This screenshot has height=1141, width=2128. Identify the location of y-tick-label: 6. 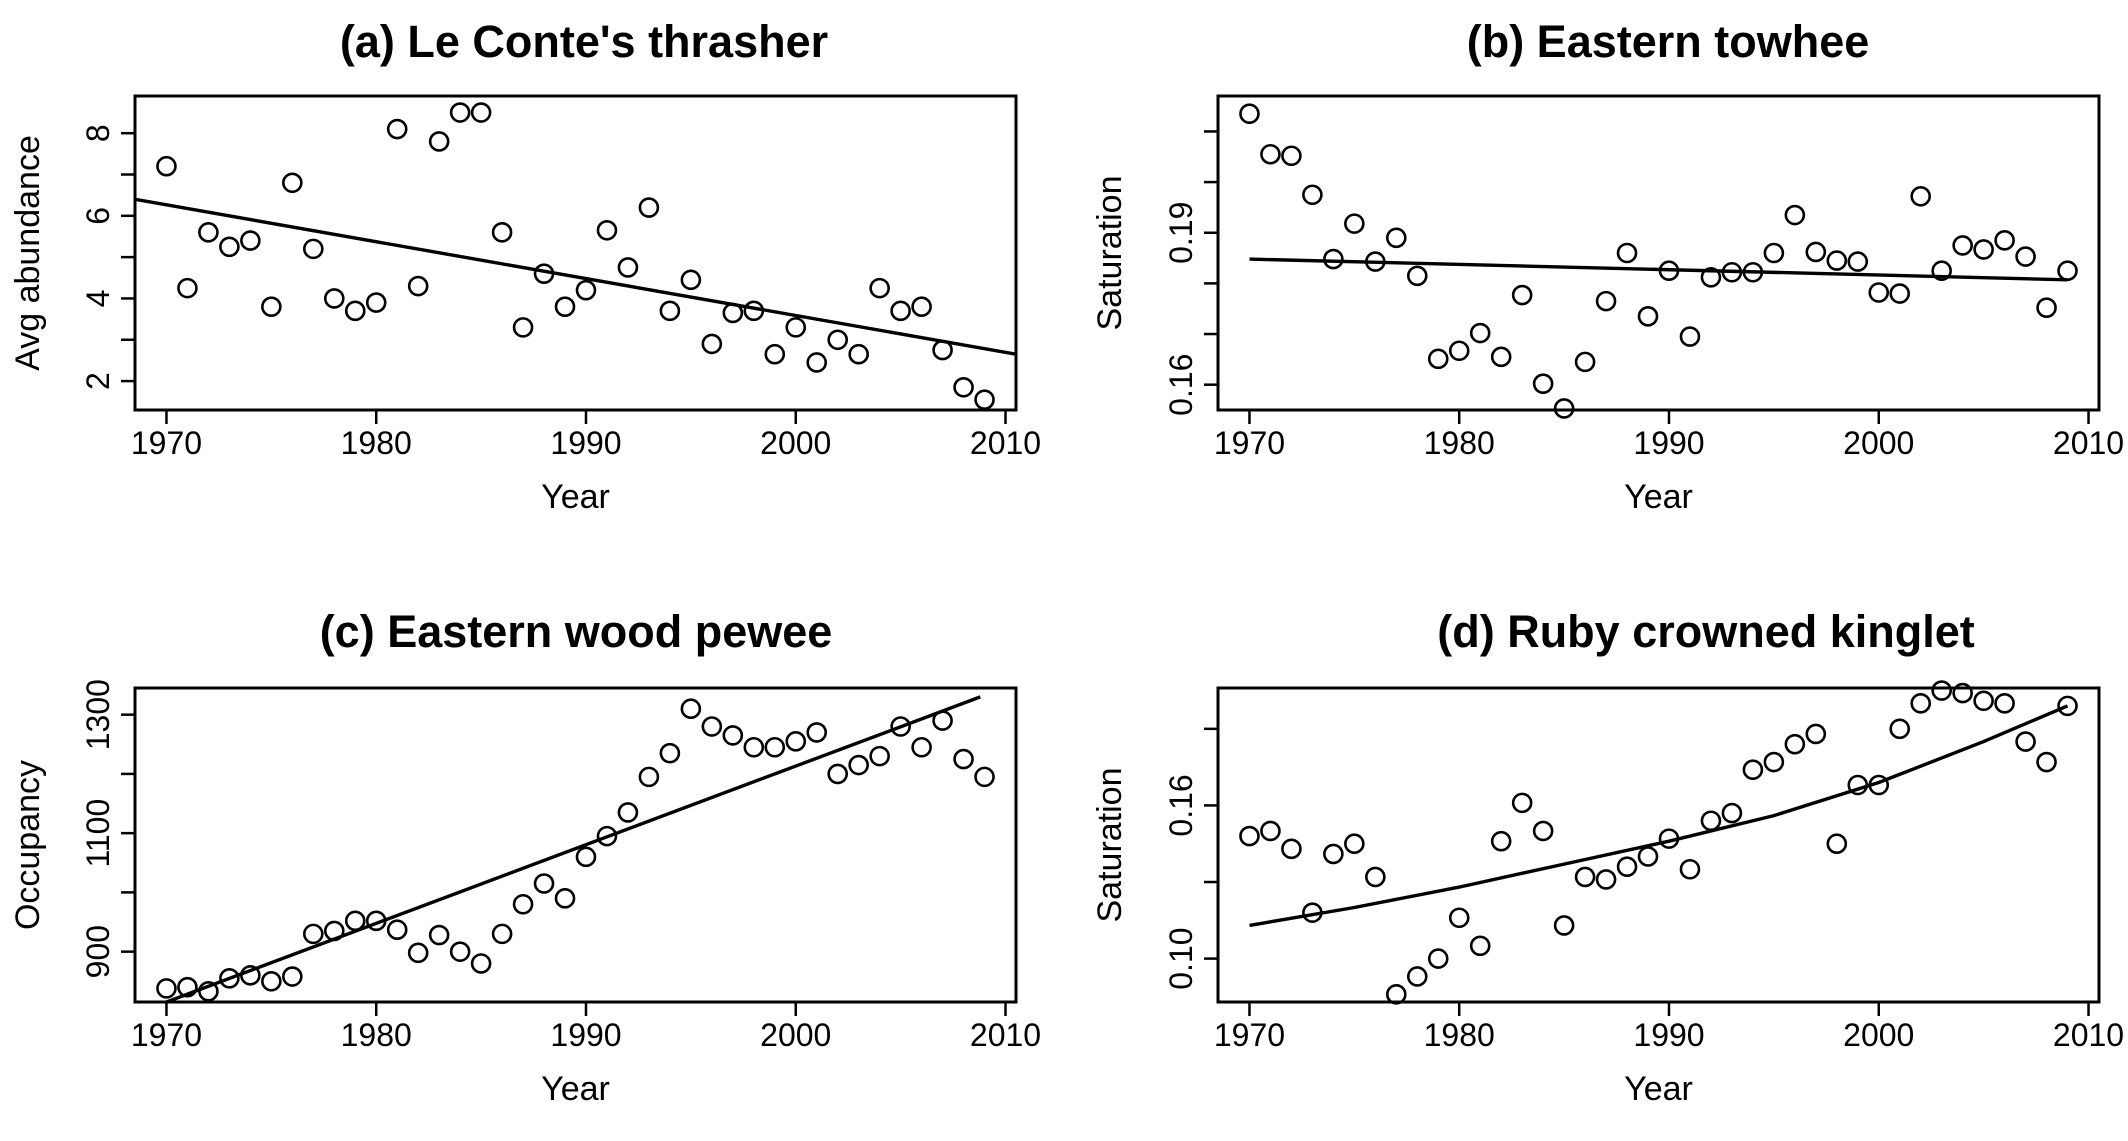
(98, 216).